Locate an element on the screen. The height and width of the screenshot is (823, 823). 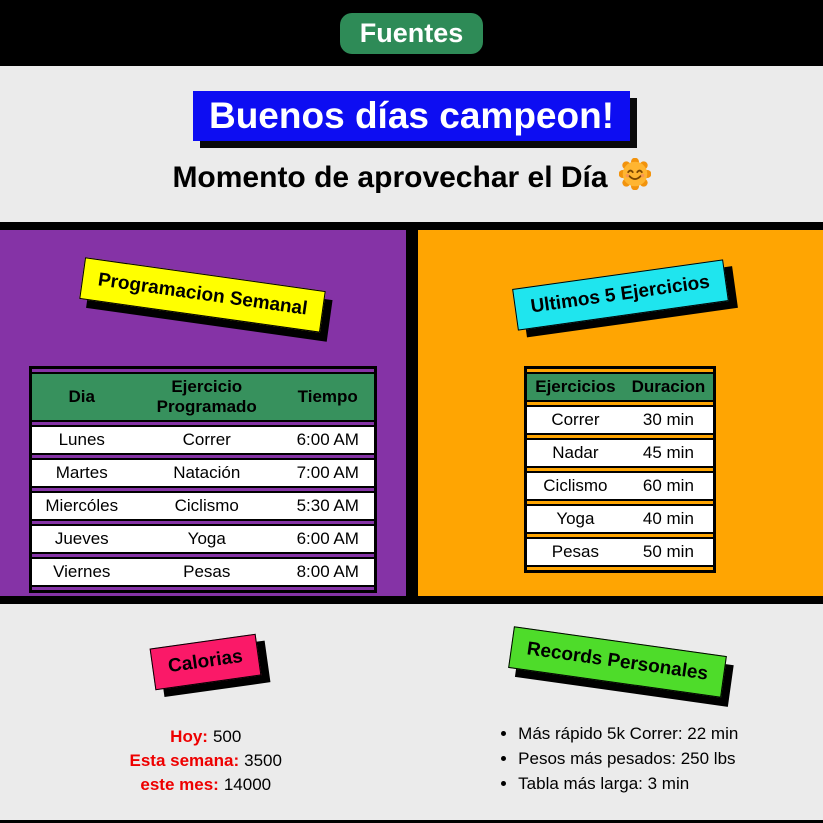
table-row: Martes Natación 7:00 AM is located at coordinates (202, 473).